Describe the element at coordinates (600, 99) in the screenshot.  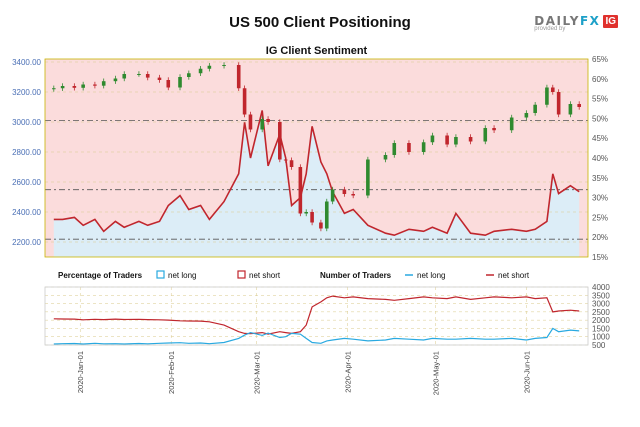
I see `sentiment-tick-label: 55%` at that location.